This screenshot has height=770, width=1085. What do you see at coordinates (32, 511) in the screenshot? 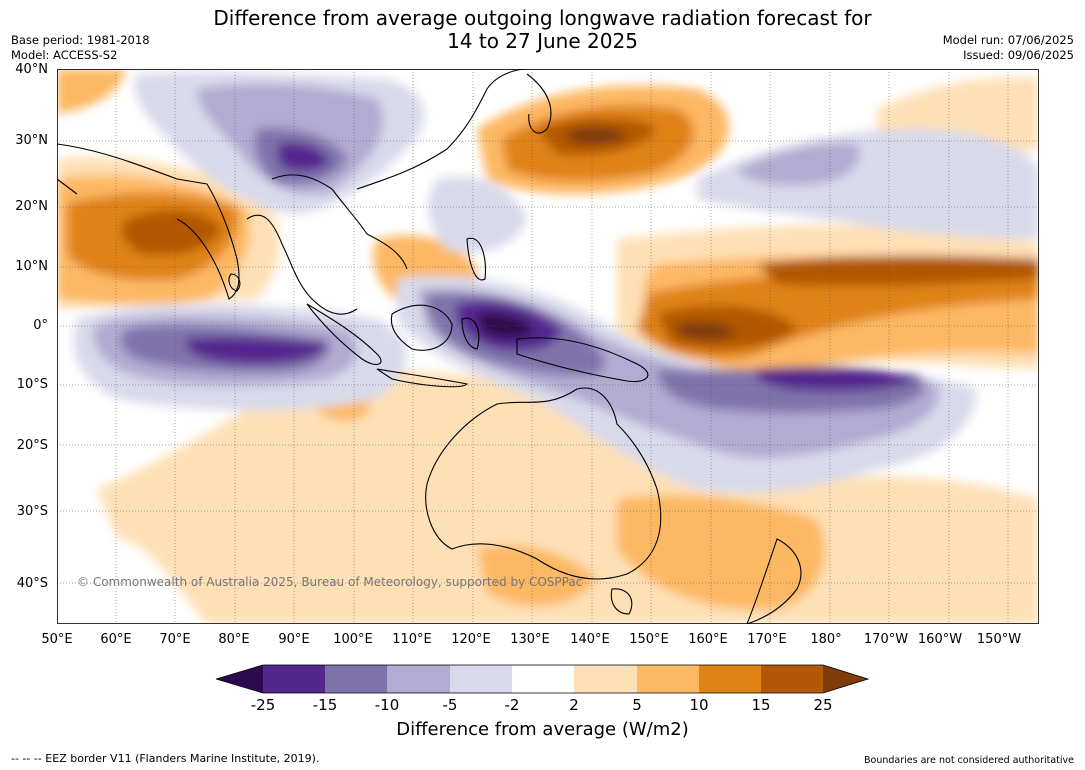
I see `lat-label: 30°S` at bounding box center [32, 511].